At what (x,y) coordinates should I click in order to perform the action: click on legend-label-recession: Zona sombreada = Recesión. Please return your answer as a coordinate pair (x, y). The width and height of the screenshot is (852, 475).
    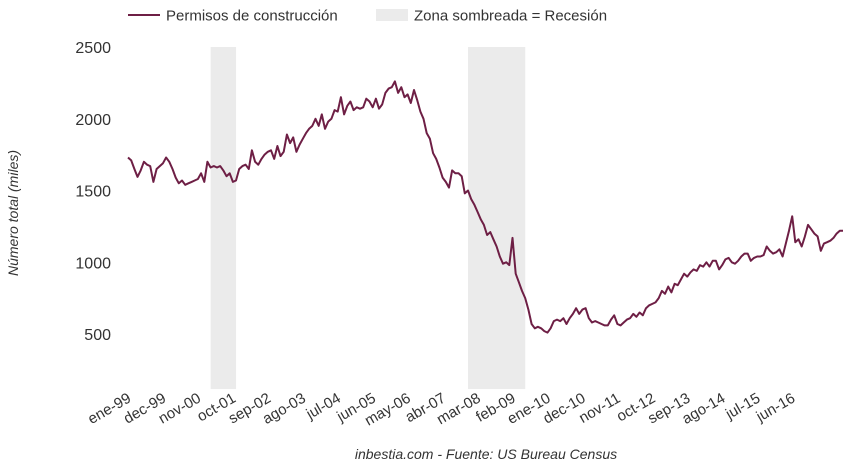
    Looking at the image, I should click on (510, 16).